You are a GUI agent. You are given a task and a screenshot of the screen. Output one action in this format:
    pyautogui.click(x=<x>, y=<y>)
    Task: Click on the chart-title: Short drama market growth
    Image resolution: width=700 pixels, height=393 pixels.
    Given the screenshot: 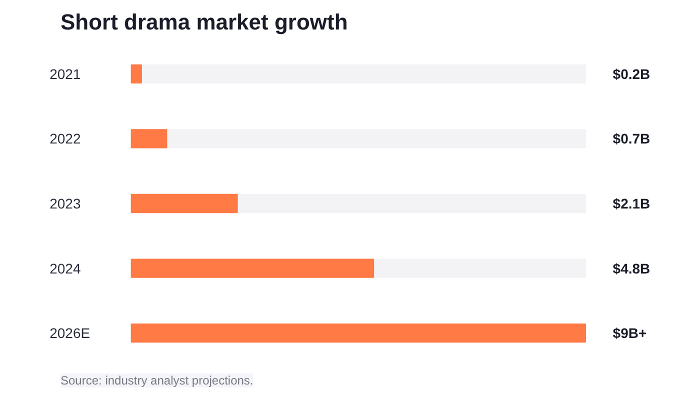 What is the action you would take?
    pyautogui.click(x=204, y=22)
    